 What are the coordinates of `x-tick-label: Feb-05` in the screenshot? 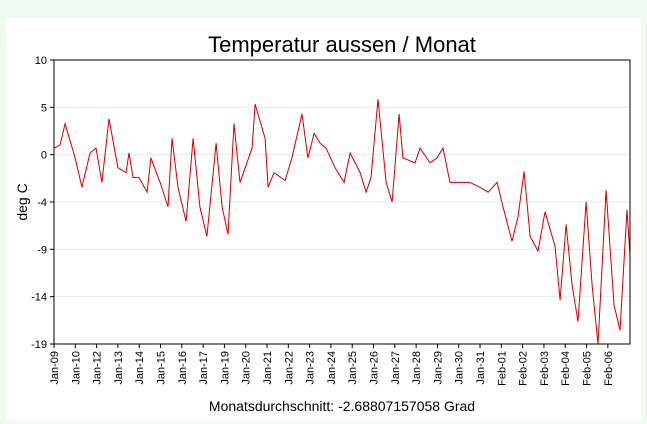 It's located at (588, 368).